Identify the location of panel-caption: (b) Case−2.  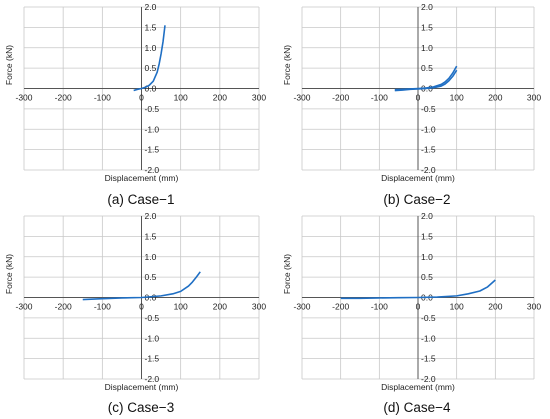
(416, 199).